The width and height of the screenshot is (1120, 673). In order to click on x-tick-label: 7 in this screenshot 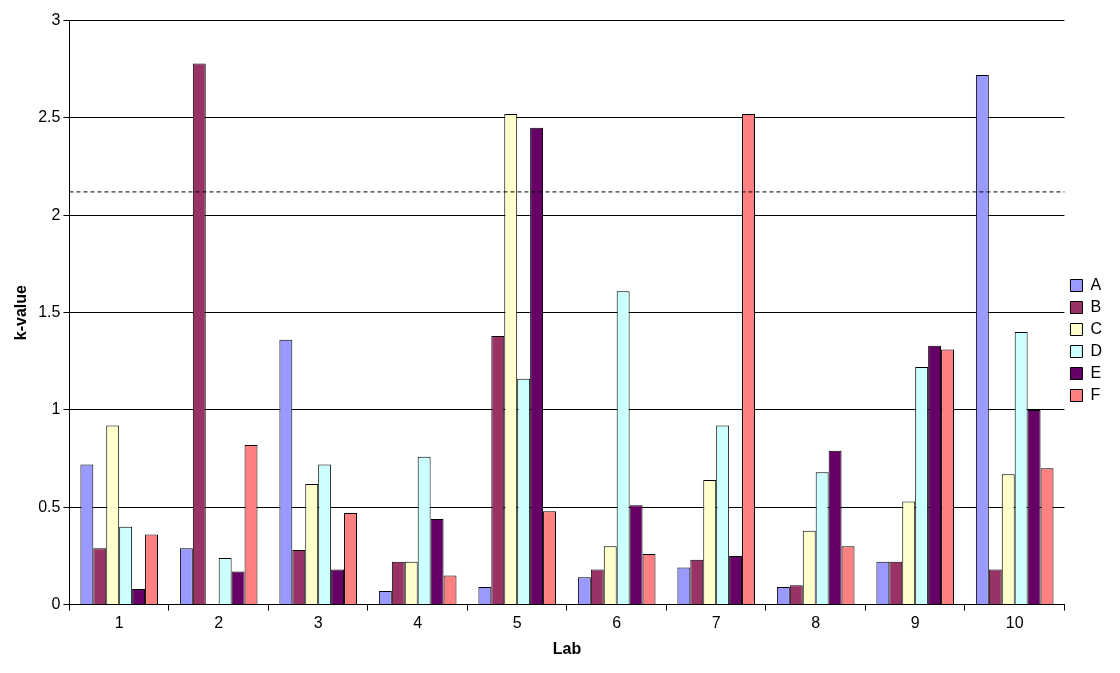, I will do `click(716, 622)`.